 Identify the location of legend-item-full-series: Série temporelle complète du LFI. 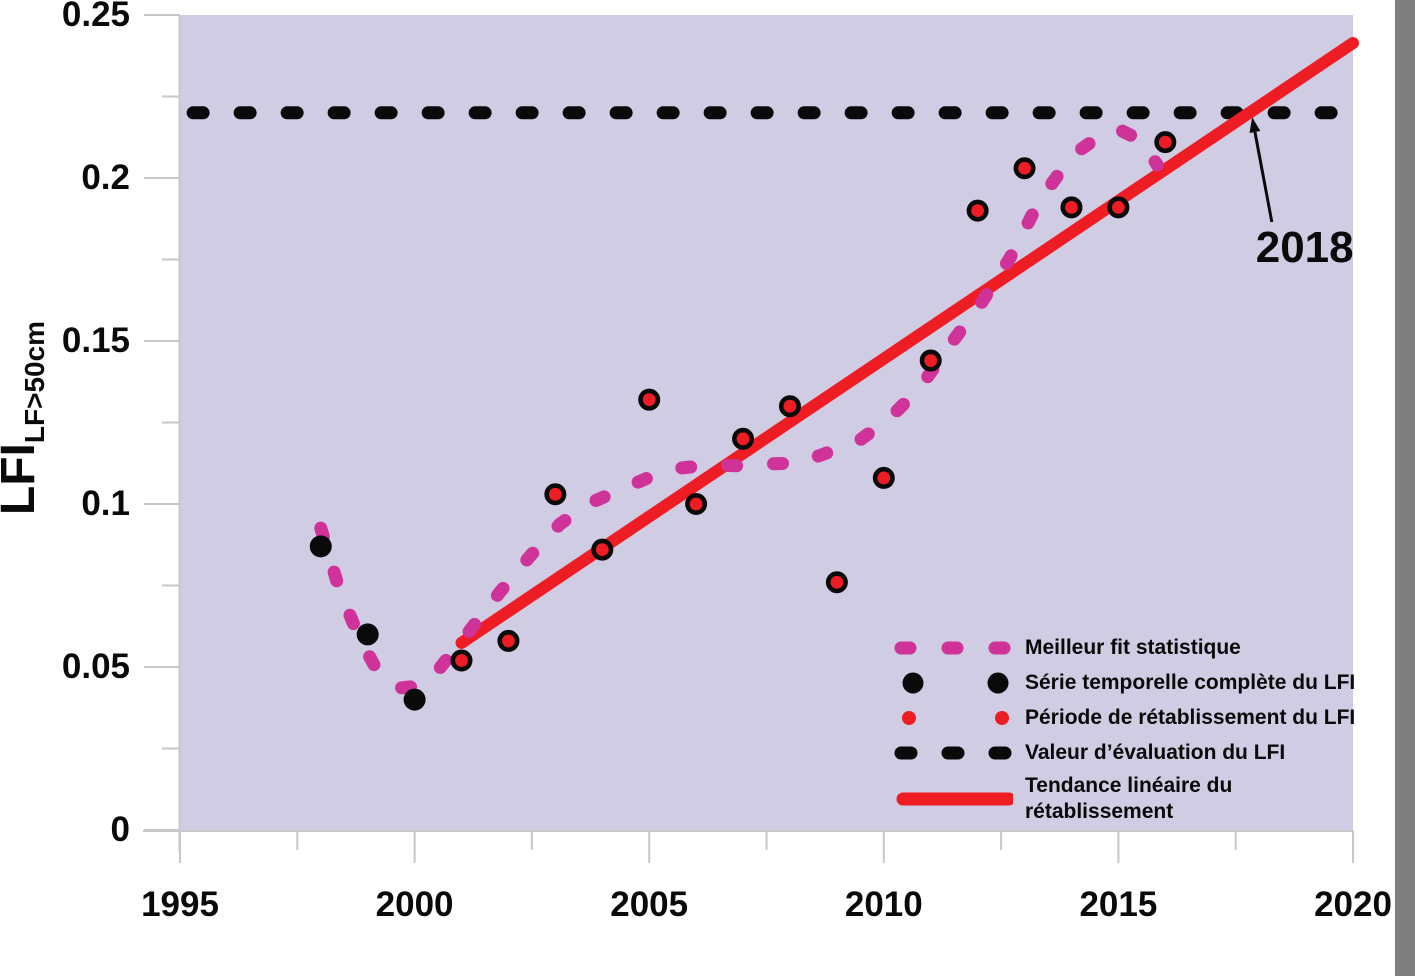
(1124, 682).